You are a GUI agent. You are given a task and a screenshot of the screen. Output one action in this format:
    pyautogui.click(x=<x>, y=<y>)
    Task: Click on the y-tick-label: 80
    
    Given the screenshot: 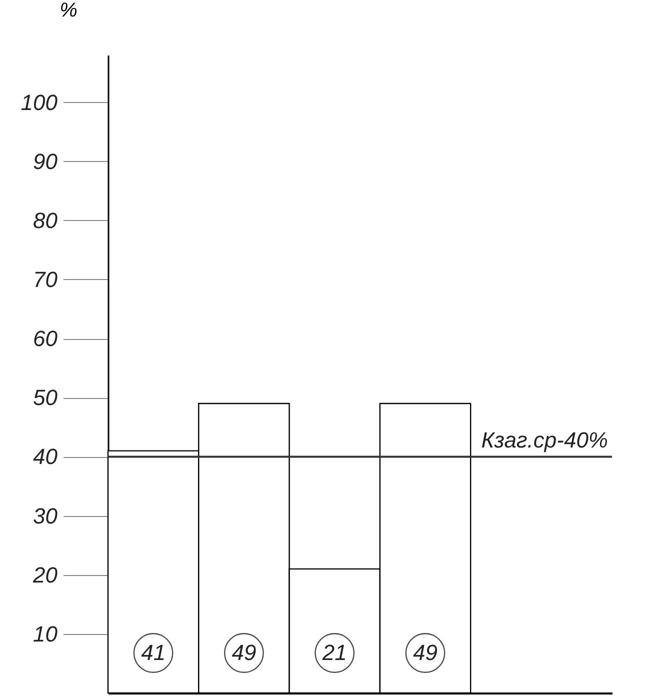 What is the action you would take?
    pyautogui.click(x=45, y=220)
    